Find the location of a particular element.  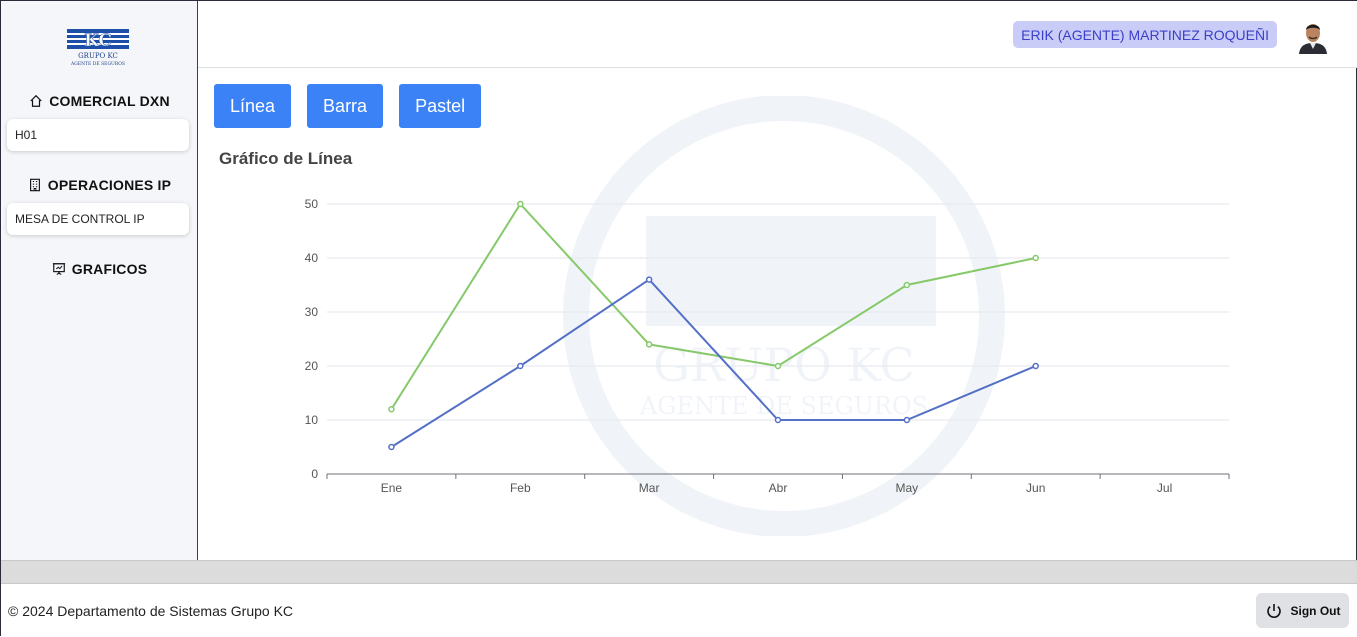

x-tick-label: May is located at coordinates (907, 488).